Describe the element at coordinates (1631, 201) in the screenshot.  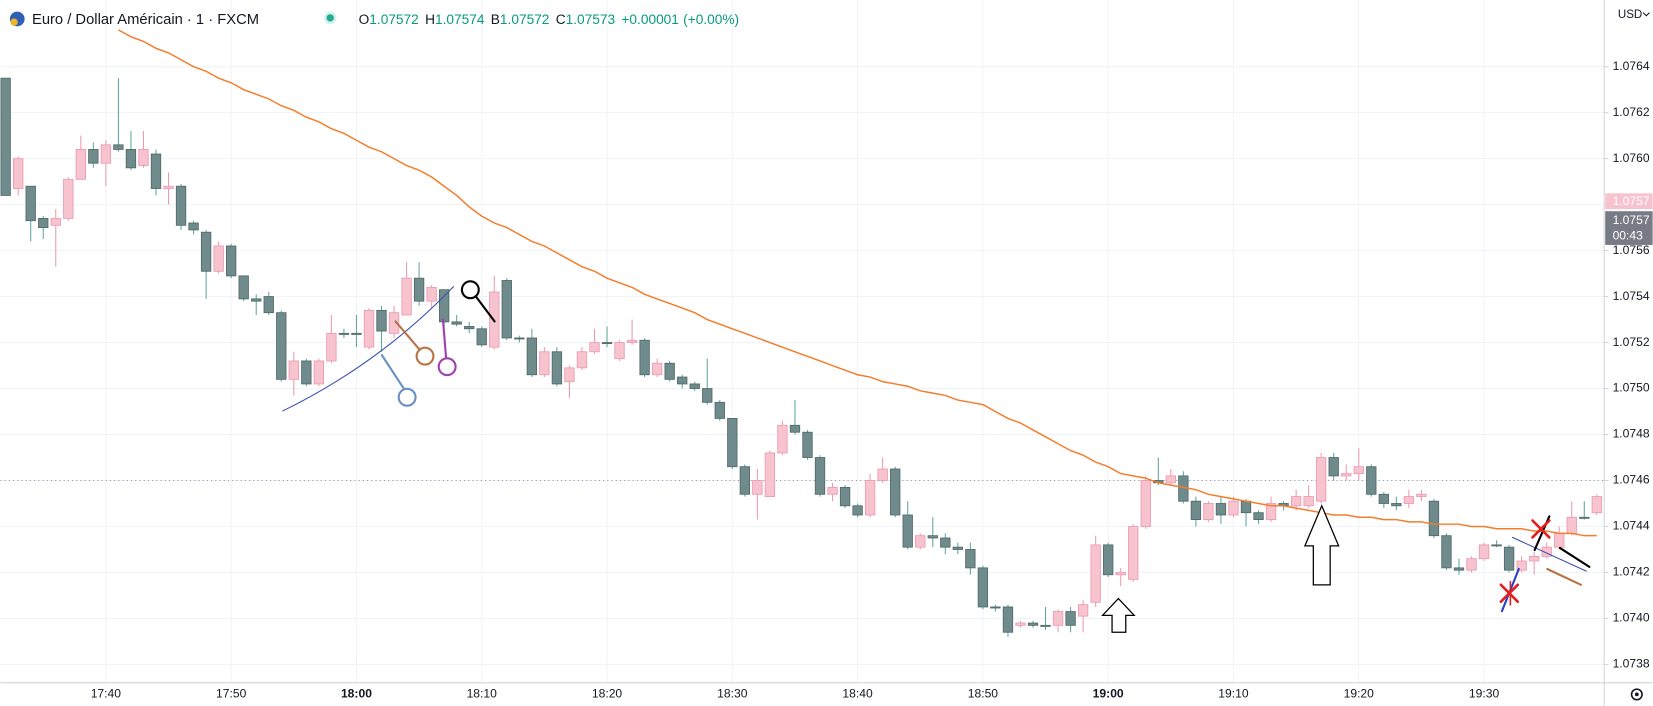
I see `high-price-label: 1.0757` at that location.